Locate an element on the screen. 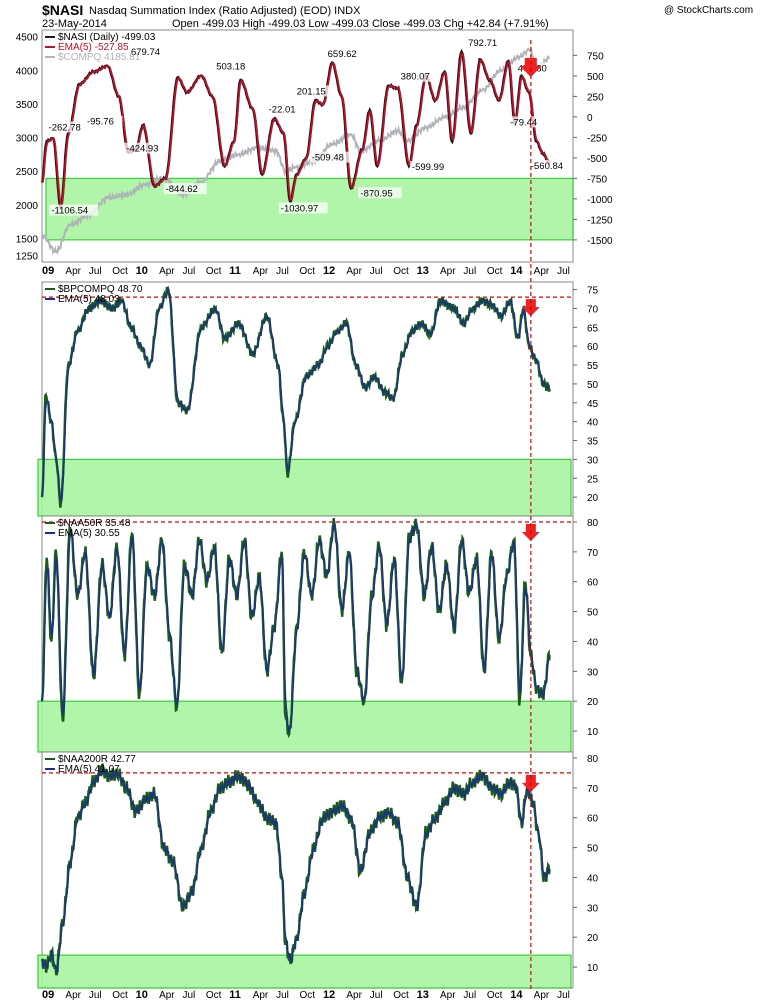 This screenshot has width=770, height=1000. right-axis-tick-label: 35 is located at coordinates (593, 442).